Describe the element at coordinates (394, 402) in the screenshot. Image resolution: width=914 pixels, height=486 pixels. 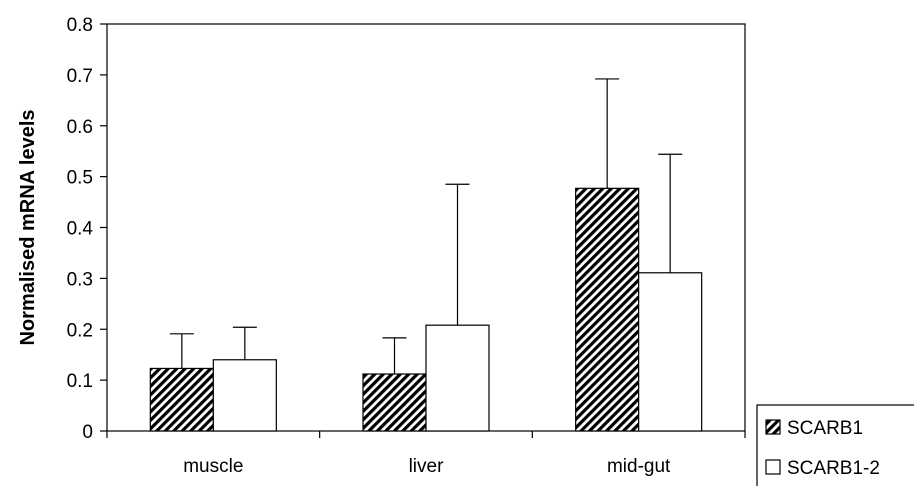
I see `bar-scarb1-liver` at that location.